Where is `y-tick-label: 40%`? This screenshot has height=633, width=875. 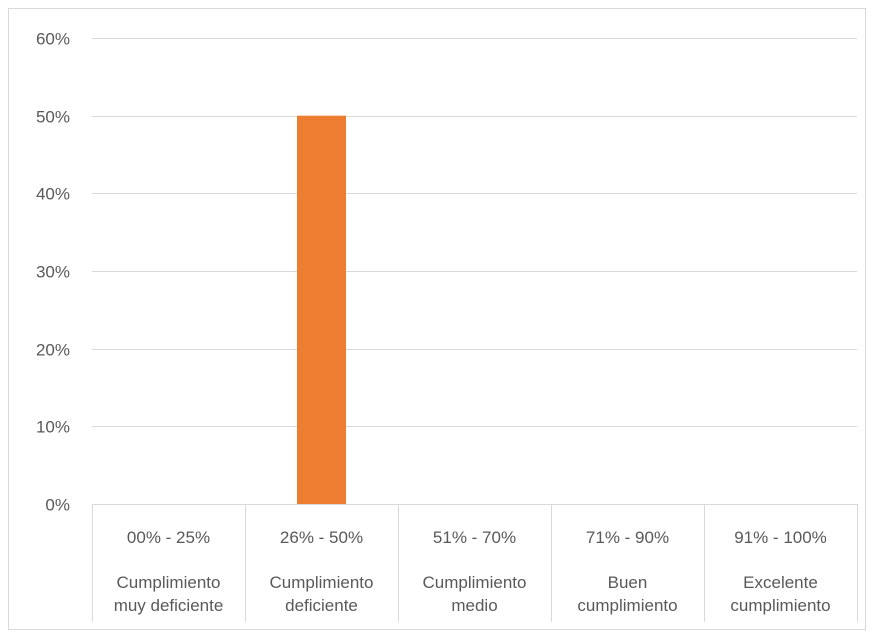 y-tick-label: 40% is located at coordinates (53, 194).